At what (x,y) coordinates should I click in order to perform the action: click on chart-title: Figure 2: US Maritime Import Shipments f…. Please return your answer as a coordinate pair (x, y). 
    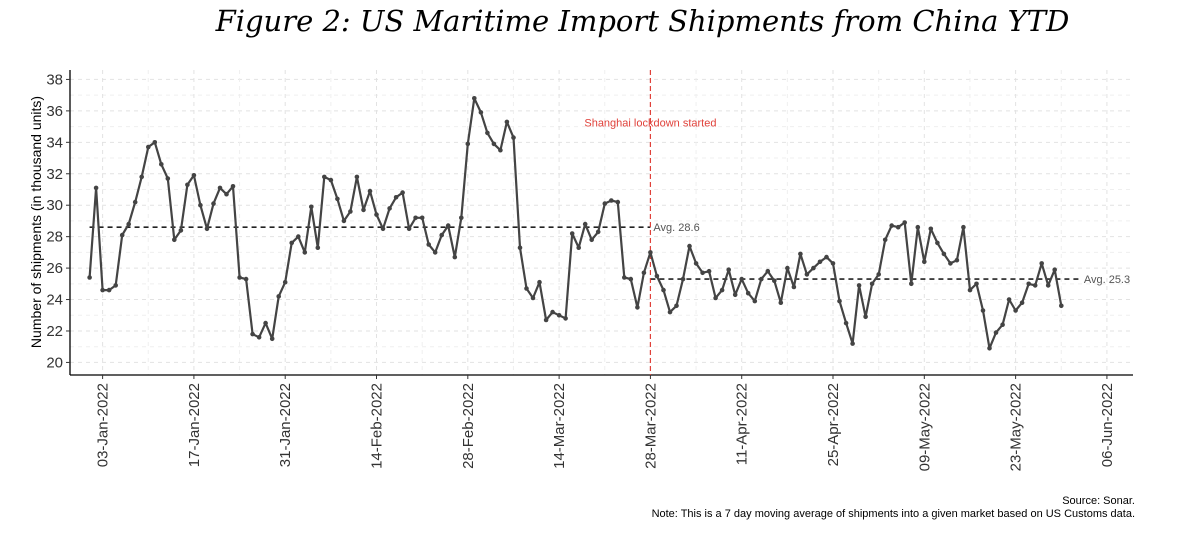
    Looking at the image, I should click on (642, 21).